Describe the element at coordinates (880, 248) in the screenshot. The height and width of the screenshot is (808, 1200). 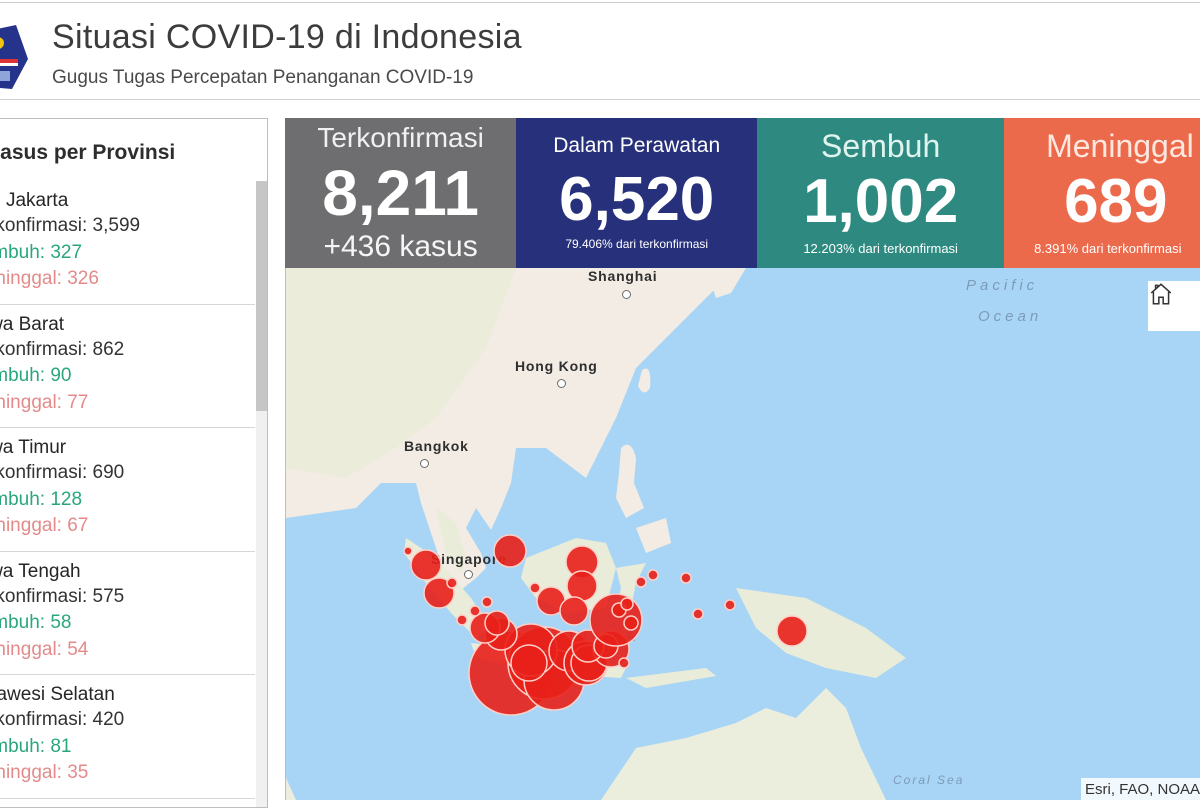
I see `recovered-percent: 12.203% dari terkonfirmasi` at that location.